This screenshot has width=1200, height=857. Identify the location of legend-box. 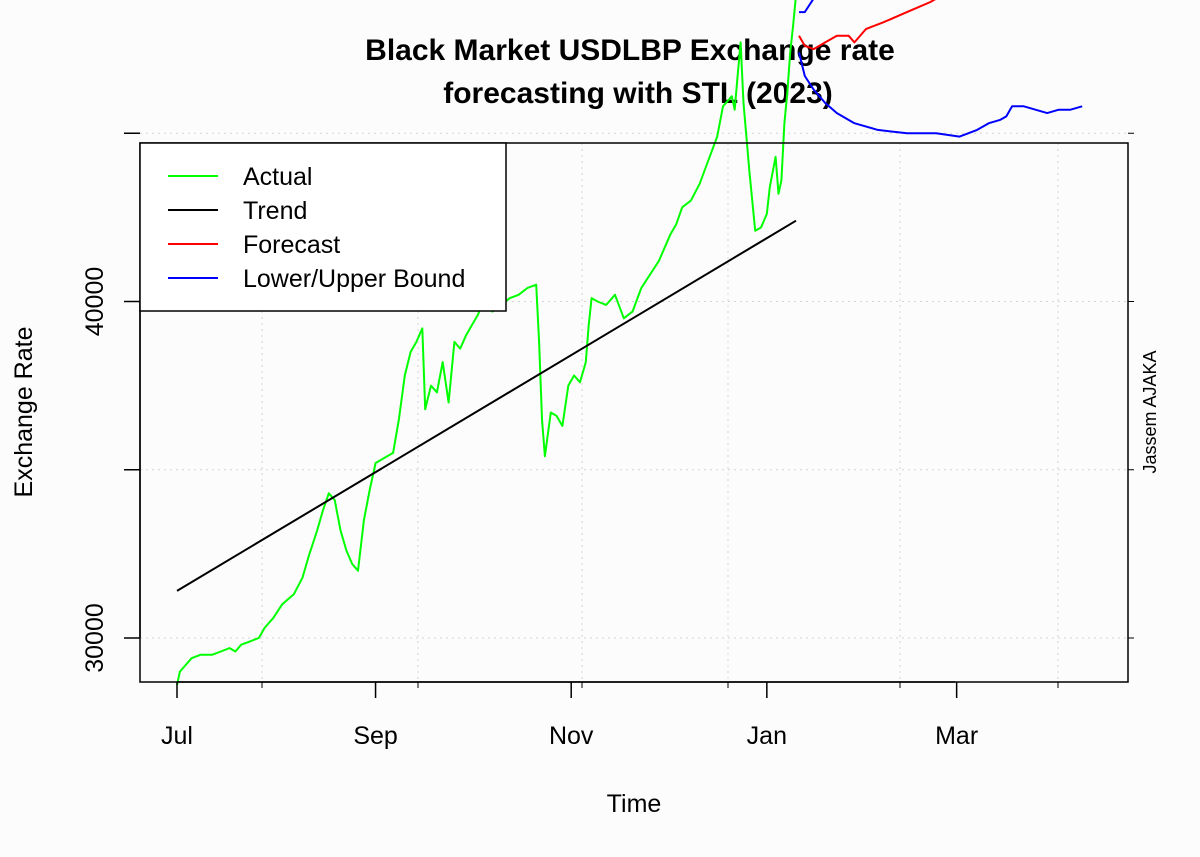
(323, 227).